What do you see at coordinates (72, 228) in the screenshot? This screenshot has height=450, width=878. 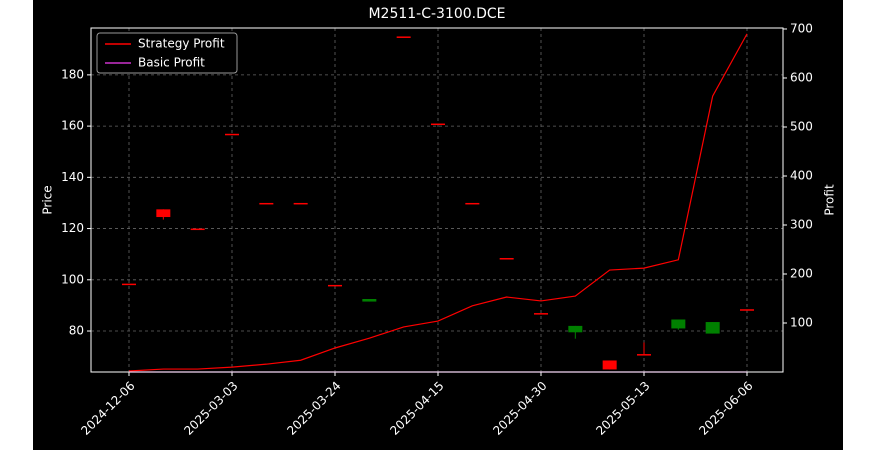 I see `y-tick-label: 120` at bounding box center [72, 228].